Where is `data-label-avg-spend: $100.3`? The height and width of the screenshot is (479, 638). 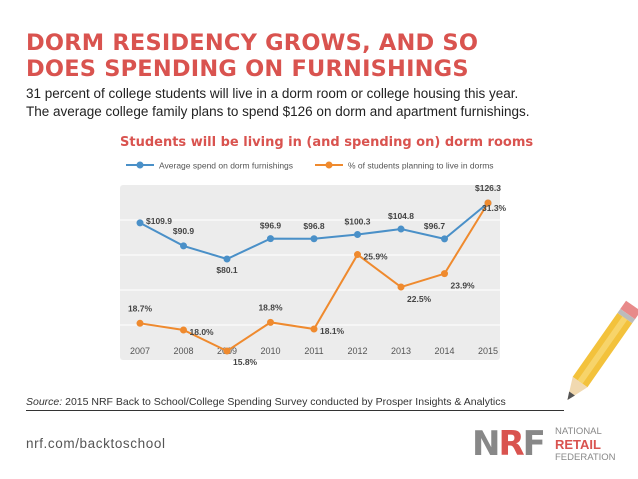
data-label-avg-spend: $100.3 is located at coordinates (358, 222).